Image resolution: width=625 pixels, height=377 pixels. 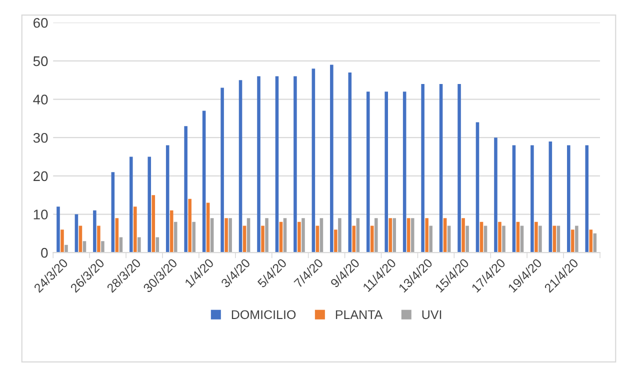 What do you see at coordinates (40, 61) in the screenshot?
I see `y-tick-label: 50` at bounding box center [40, 61].